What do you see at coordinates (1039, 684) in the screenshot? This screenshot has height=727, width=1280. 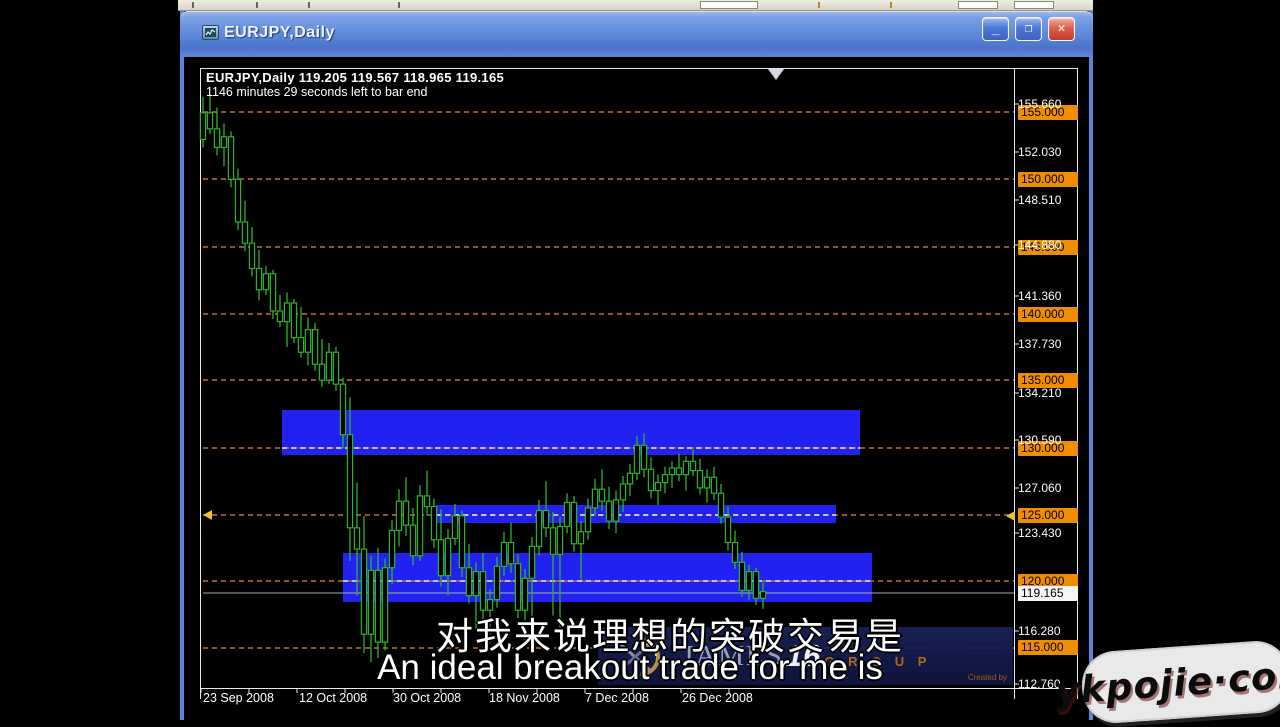 I see `price-axis-label: 112.760` at bounding box center [1039, 684].